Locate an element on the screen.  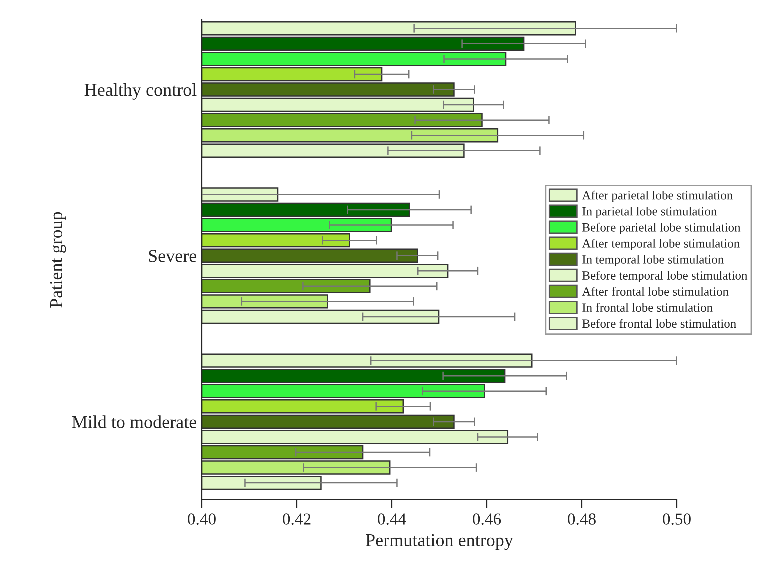
x-tick-label: 0.40 is located at coordinates (202, 519).